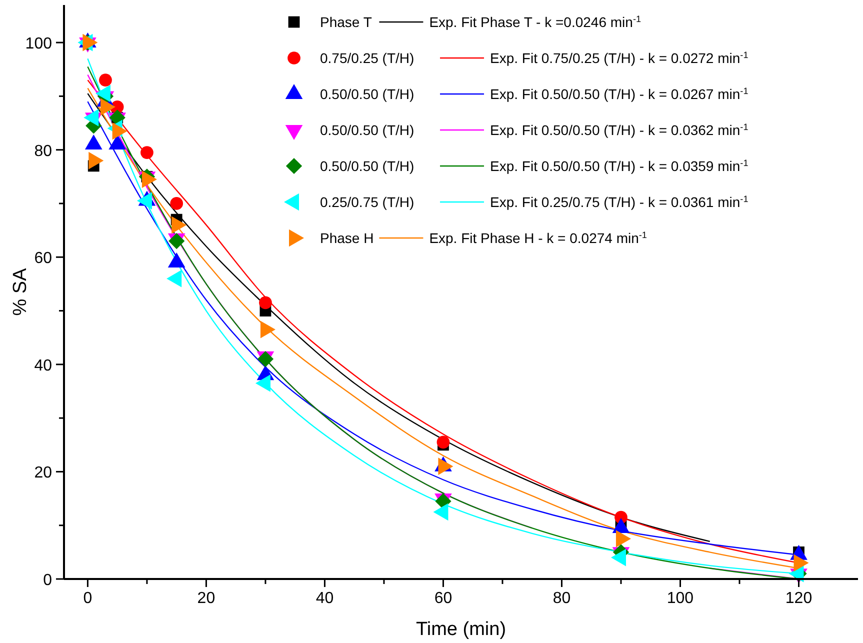 The image size is (863, 643). What do you see at coordinates (367, 58) in the screenshot?
I see `legend-label: 0.75/0.25 (T/H)` at bounding box center [367, 58].